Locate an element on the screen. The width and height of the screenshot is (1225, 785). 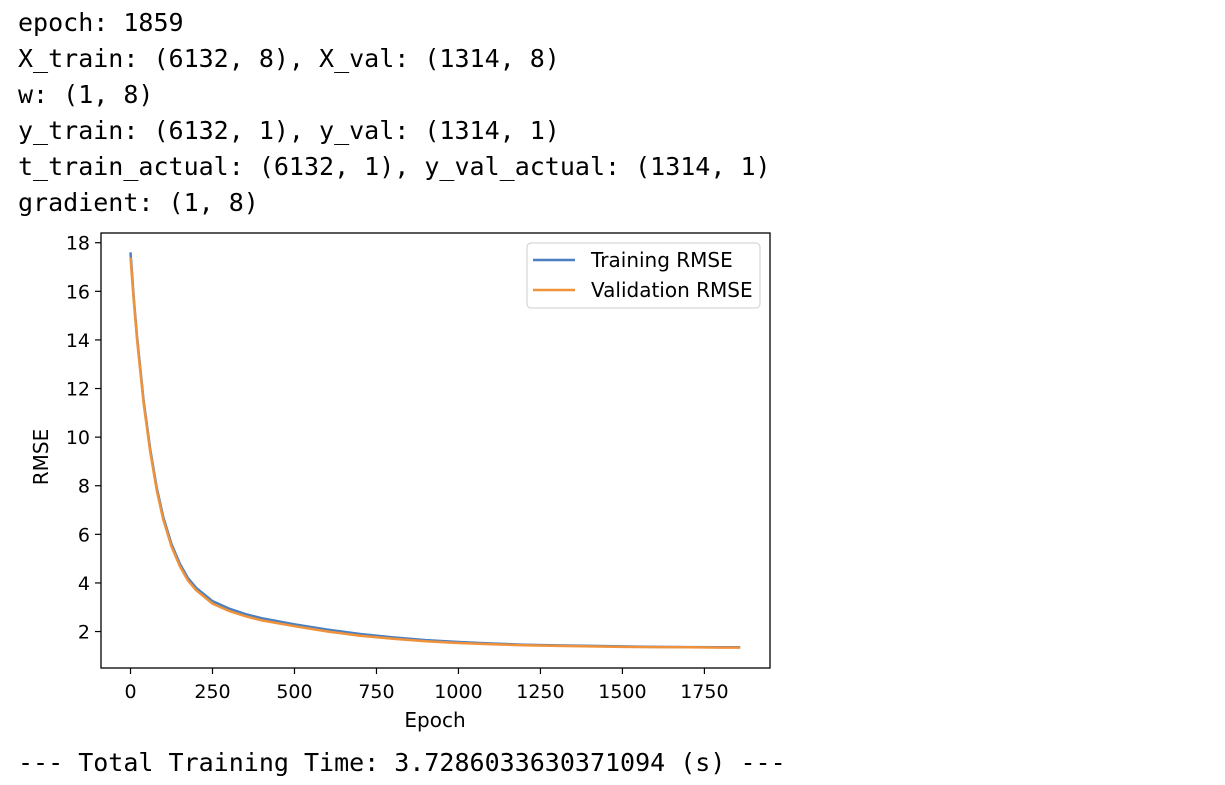
y-tick-label: 2 is located at coordinates (84, 633).